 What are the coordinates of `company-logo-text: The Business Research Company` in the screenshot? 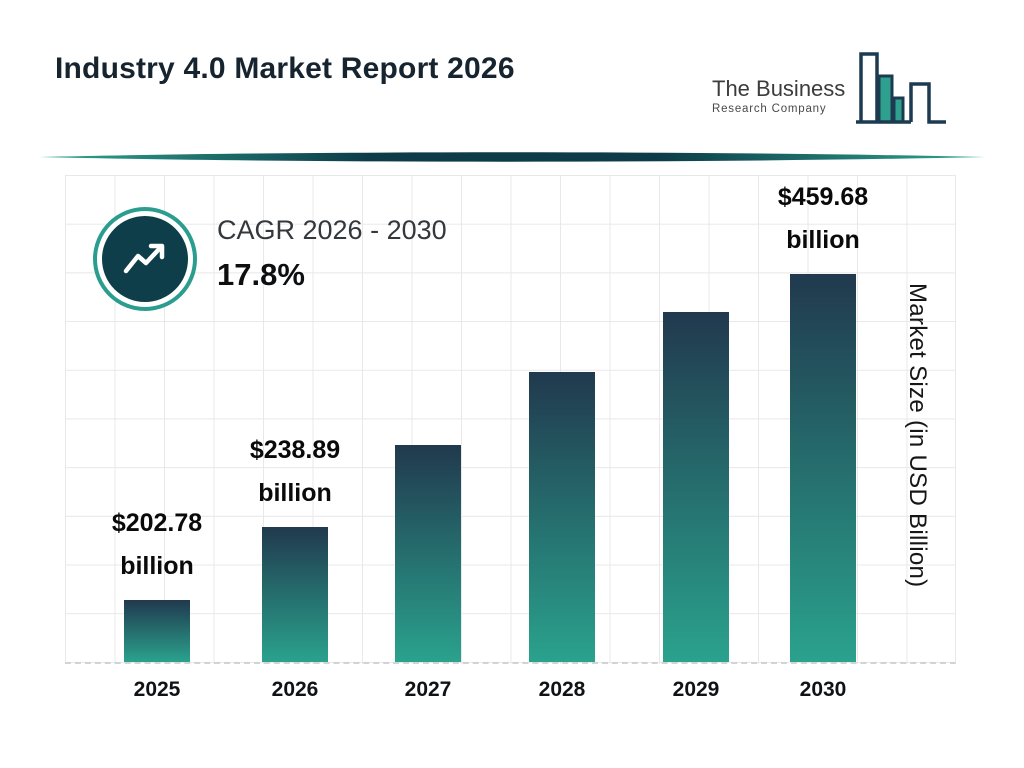 It's located at (779, 96).